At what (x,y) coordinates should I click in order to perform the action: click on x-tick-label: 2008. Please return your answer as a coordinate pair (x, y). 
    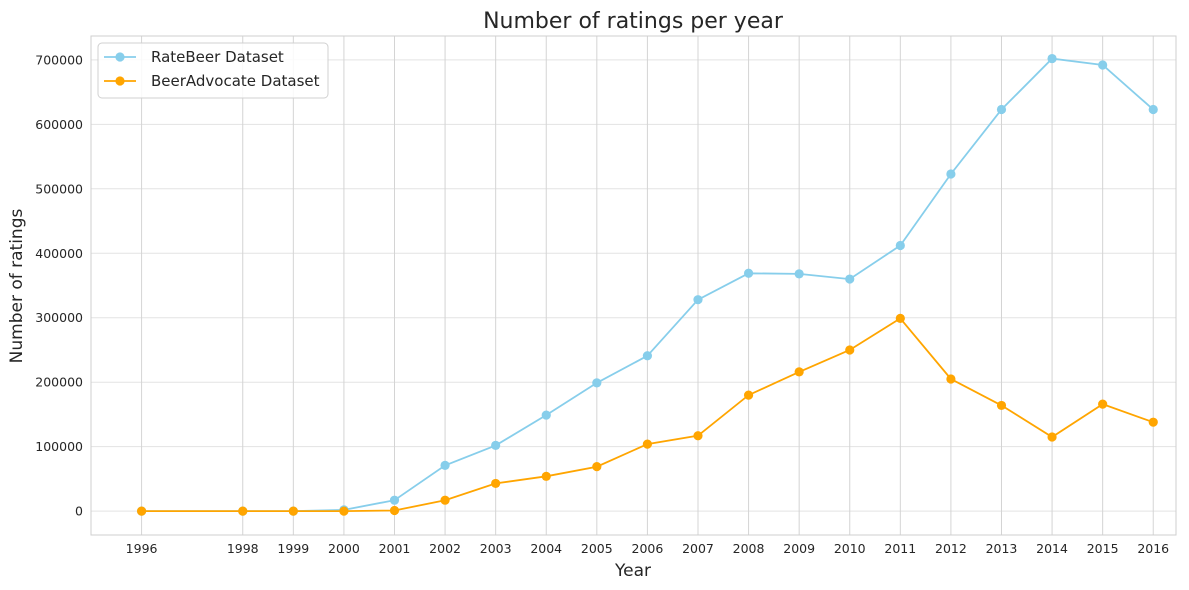
    Looking at the image, I should click on (749, 548).